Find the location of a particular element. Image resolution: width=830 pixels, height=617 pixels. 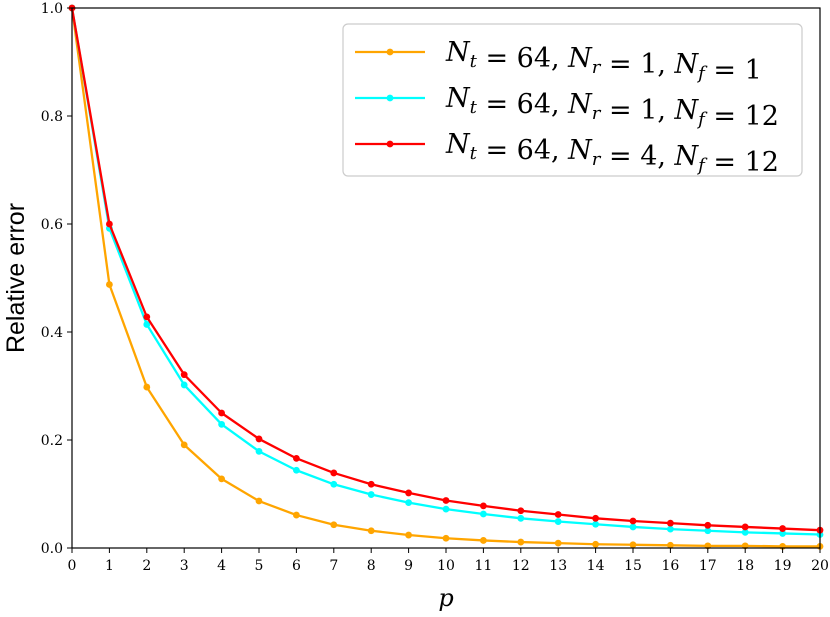

x-tick-label: 0 is located at coordinates (72, 566).